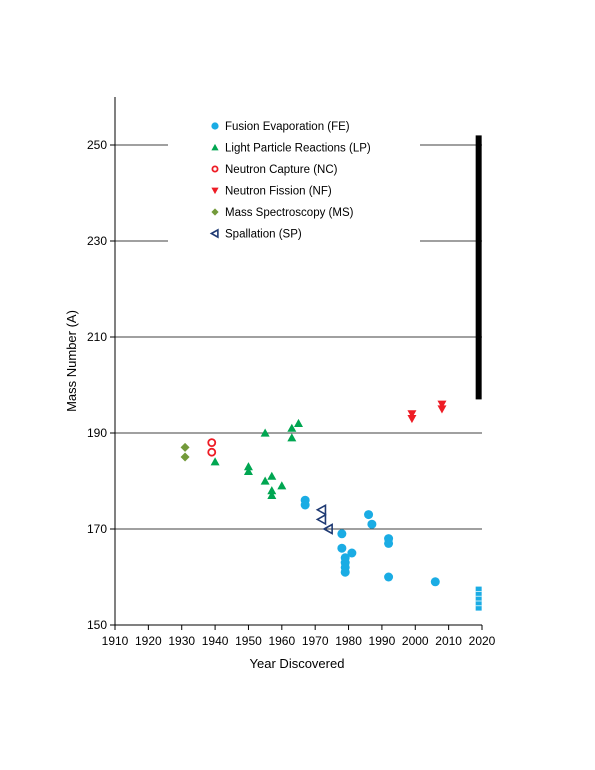  Describe the element at coordinates (97, 529) in the screenshot. I see `y-tick-label: 170` at that location.